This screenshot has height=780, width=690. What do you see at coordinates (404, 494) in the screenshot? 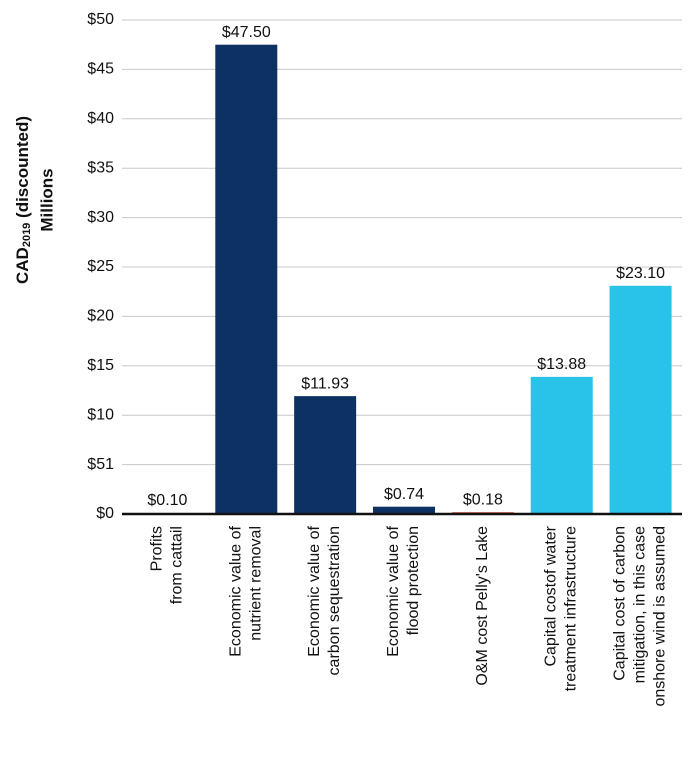
I see `value-label: $0.74` at bounding box center [404, 494].